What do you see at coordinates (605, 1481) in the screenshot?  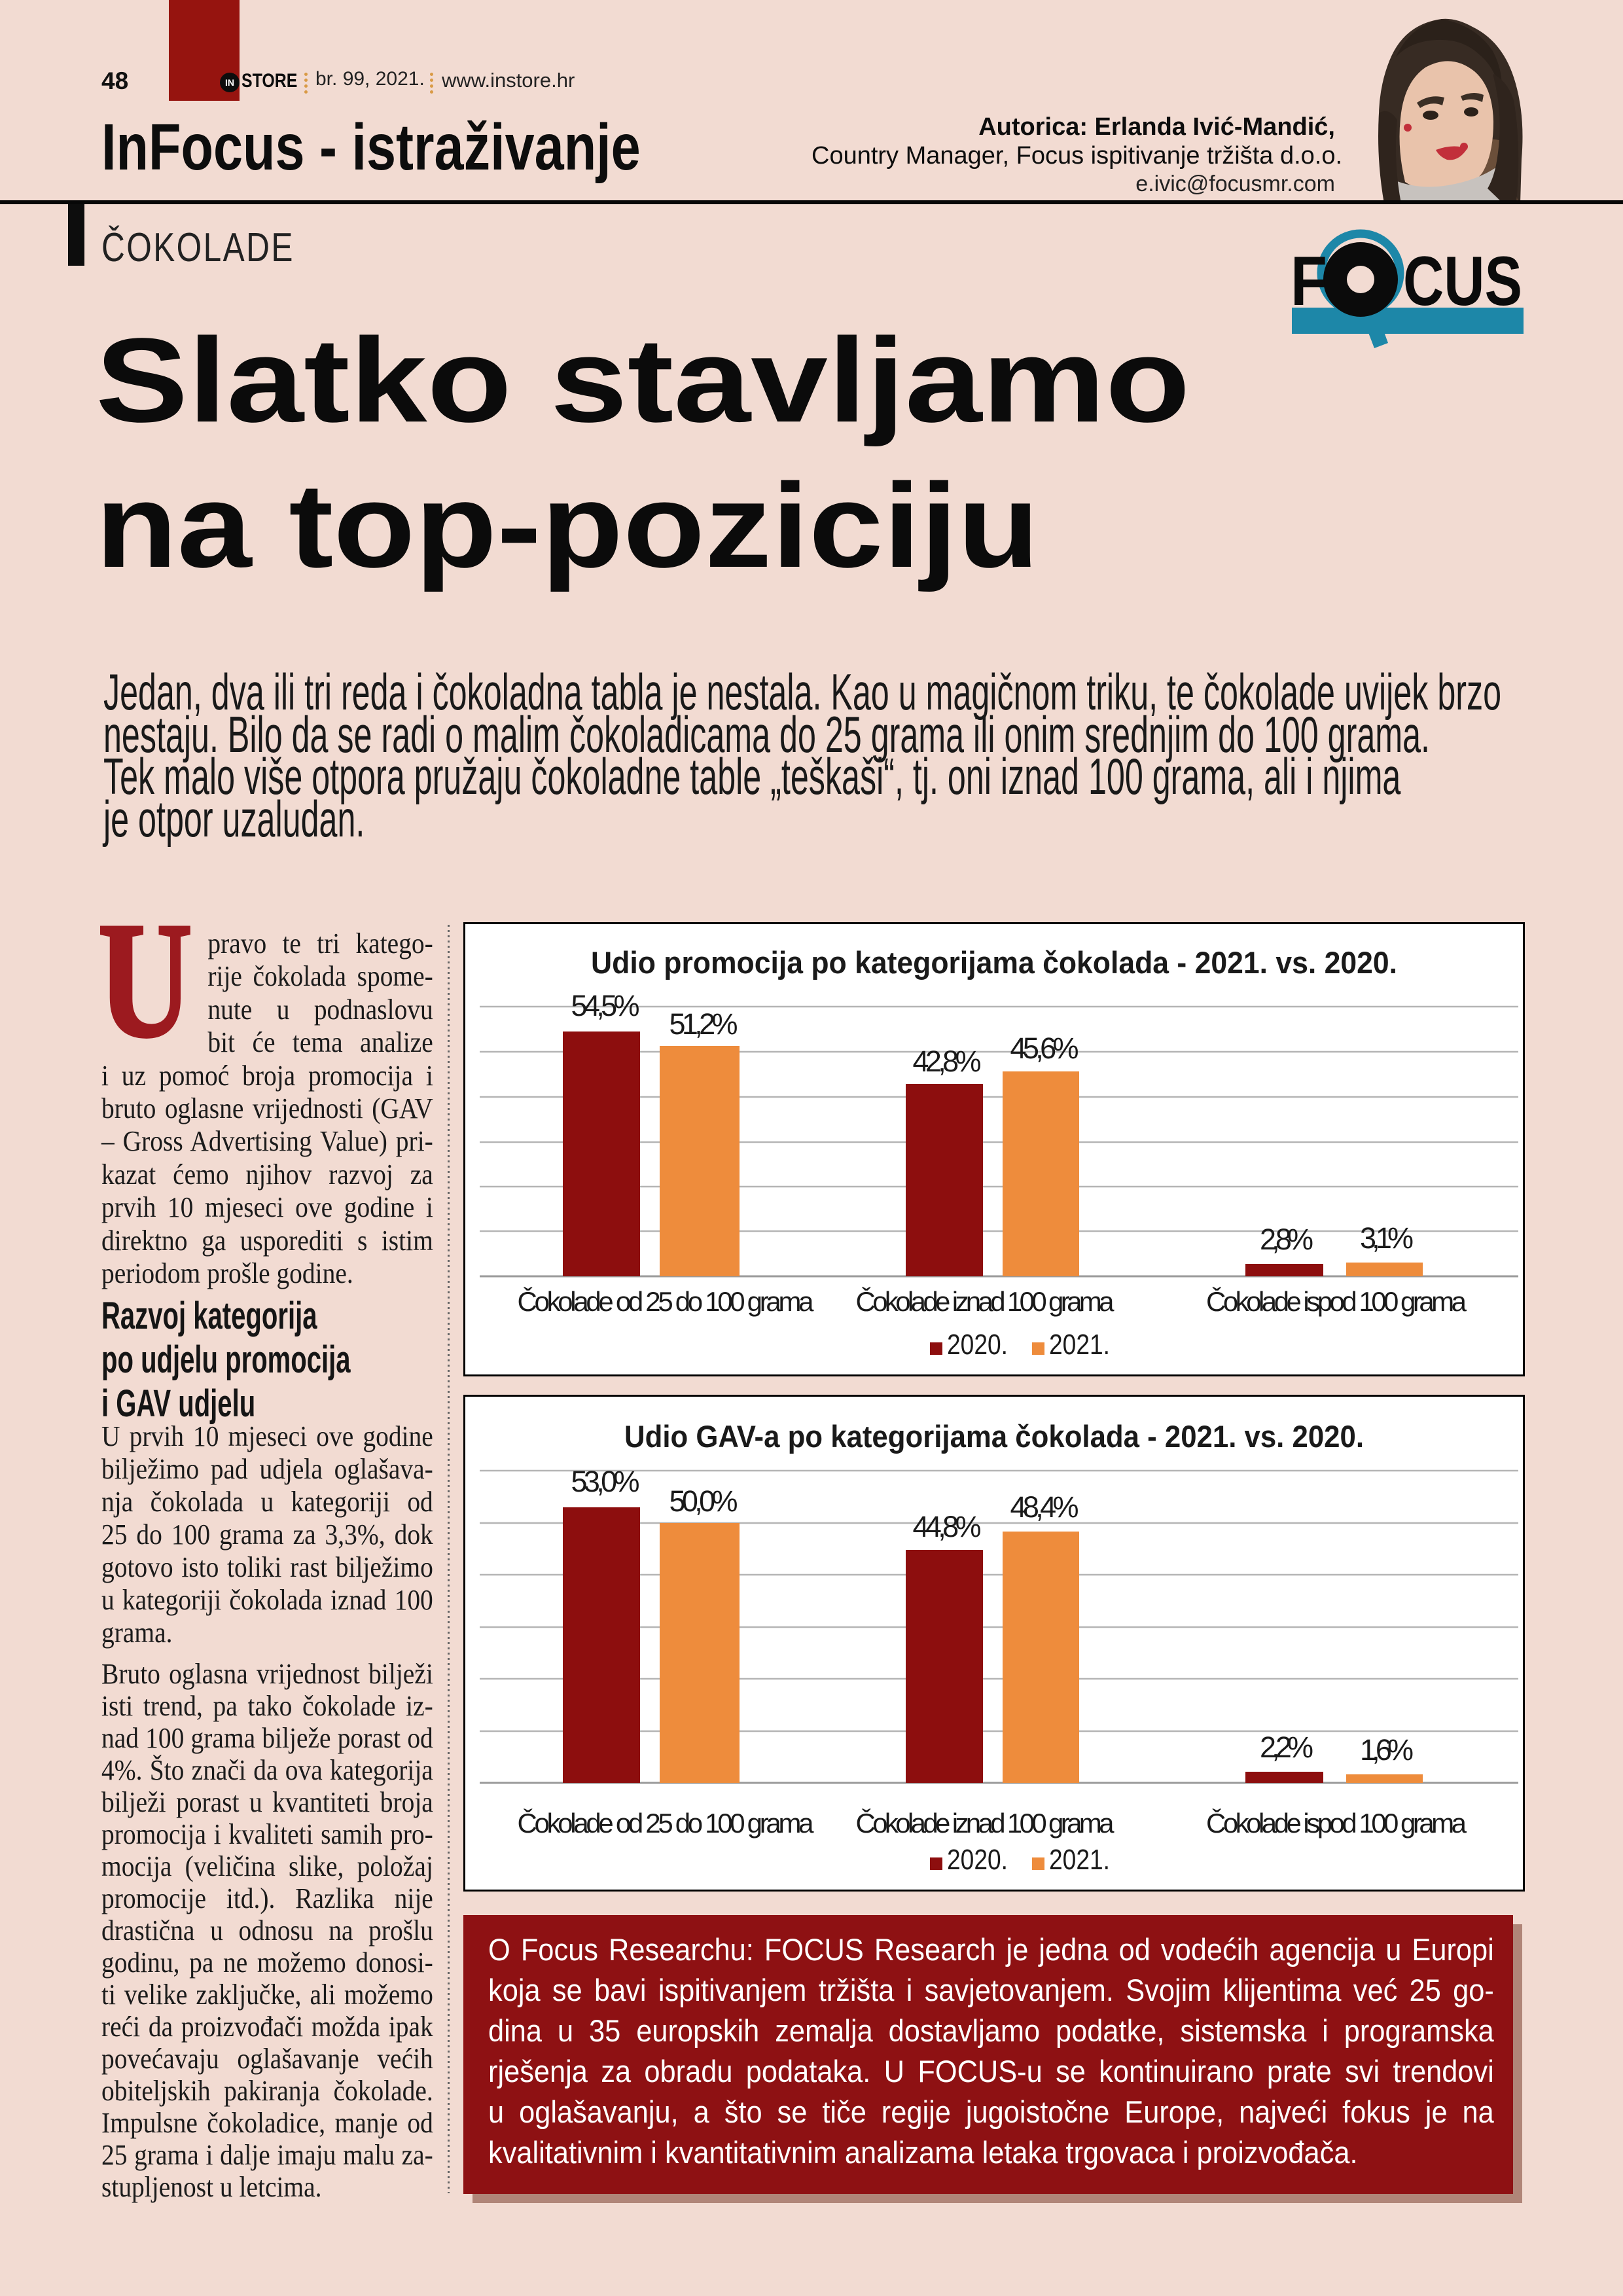 I see `svg-text: 53,0%` at bounding box center [605, 1481].